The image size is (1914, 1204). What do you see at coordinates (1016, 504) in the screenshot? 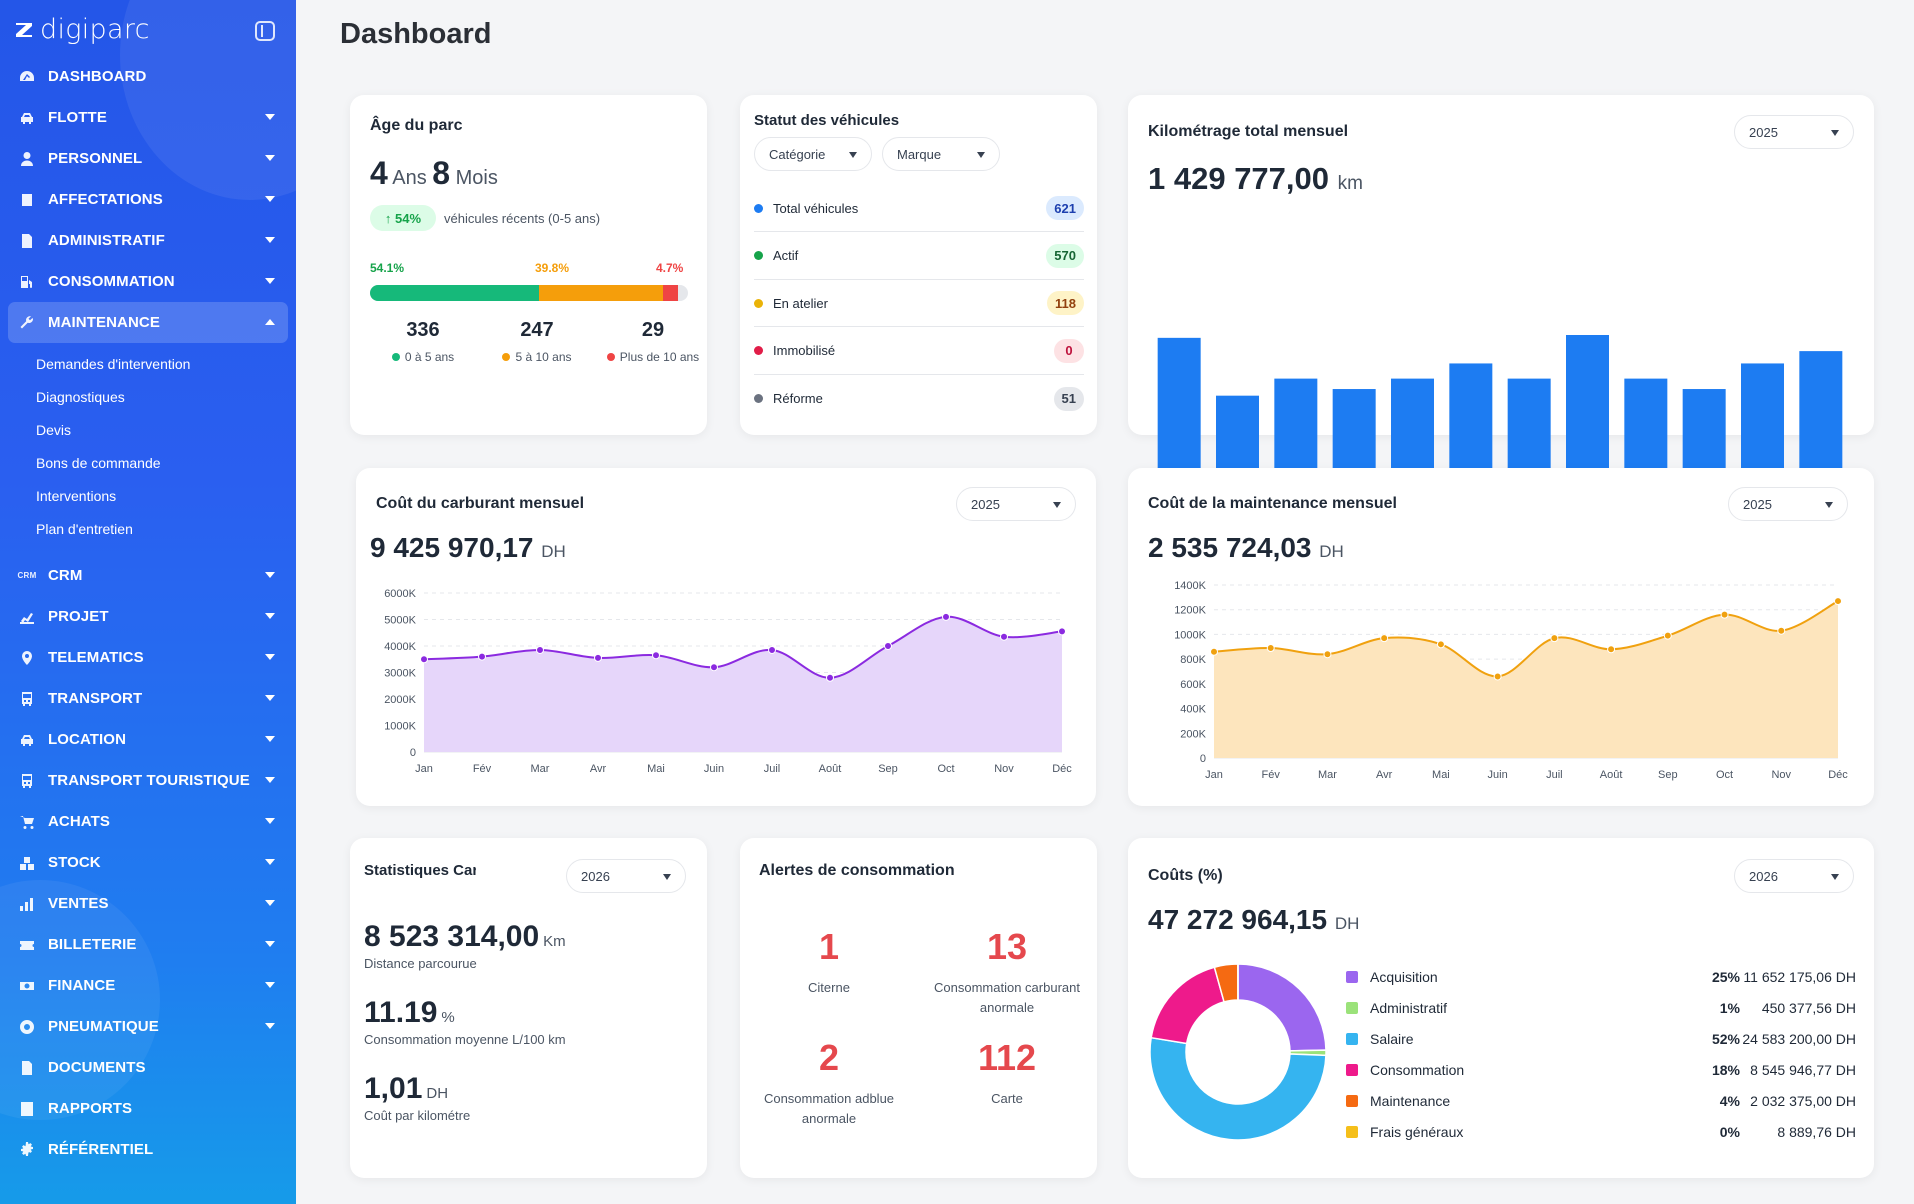
I see `fuel-year-select: 2025` at bounding box center [1016, 504].